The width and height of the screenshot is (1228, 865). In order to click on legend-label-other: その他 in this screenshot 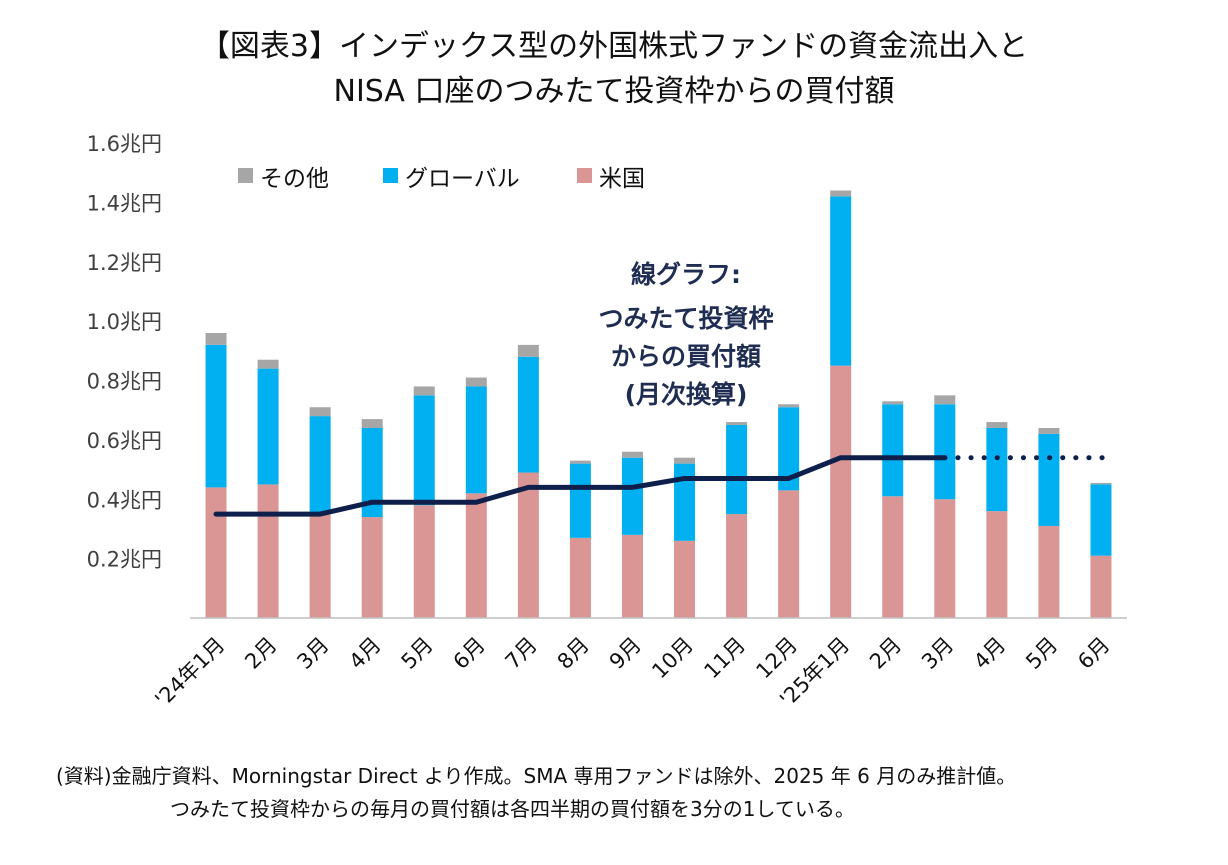, I will do `click(294, 179)`.